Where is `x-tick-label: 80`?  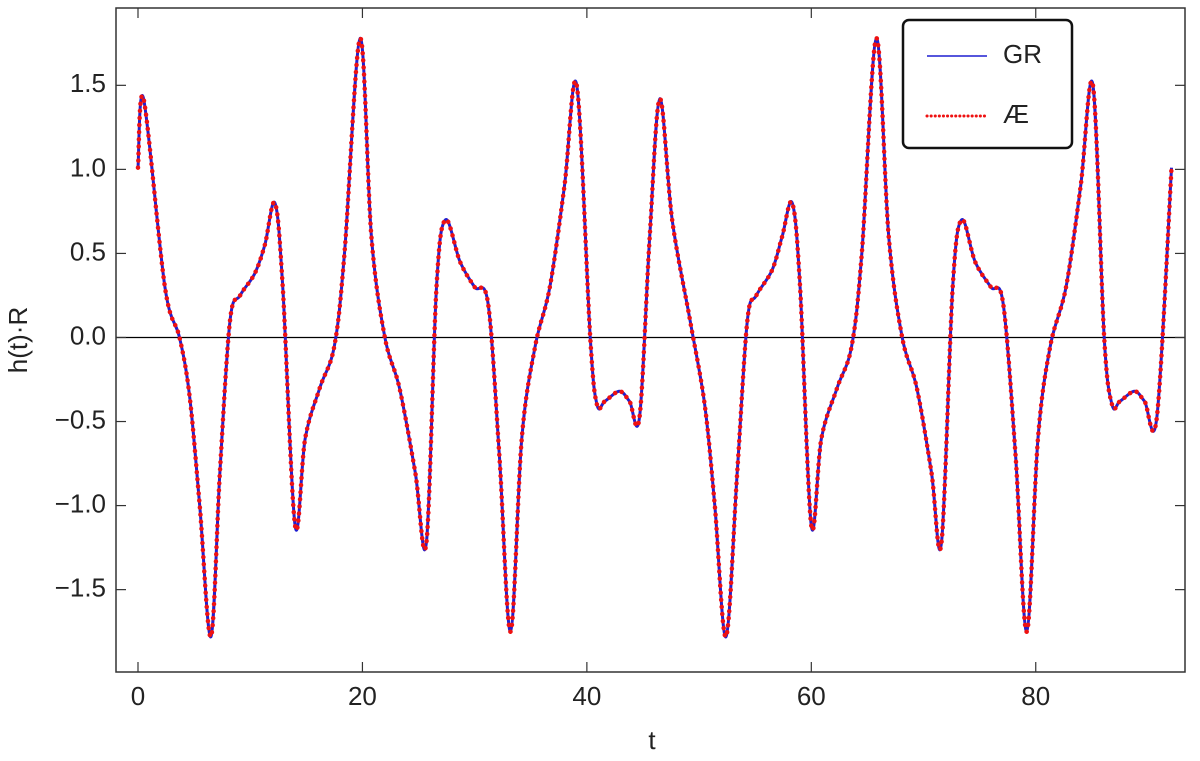 x-tick-label: 80 is located at coordinates (1035, 696).